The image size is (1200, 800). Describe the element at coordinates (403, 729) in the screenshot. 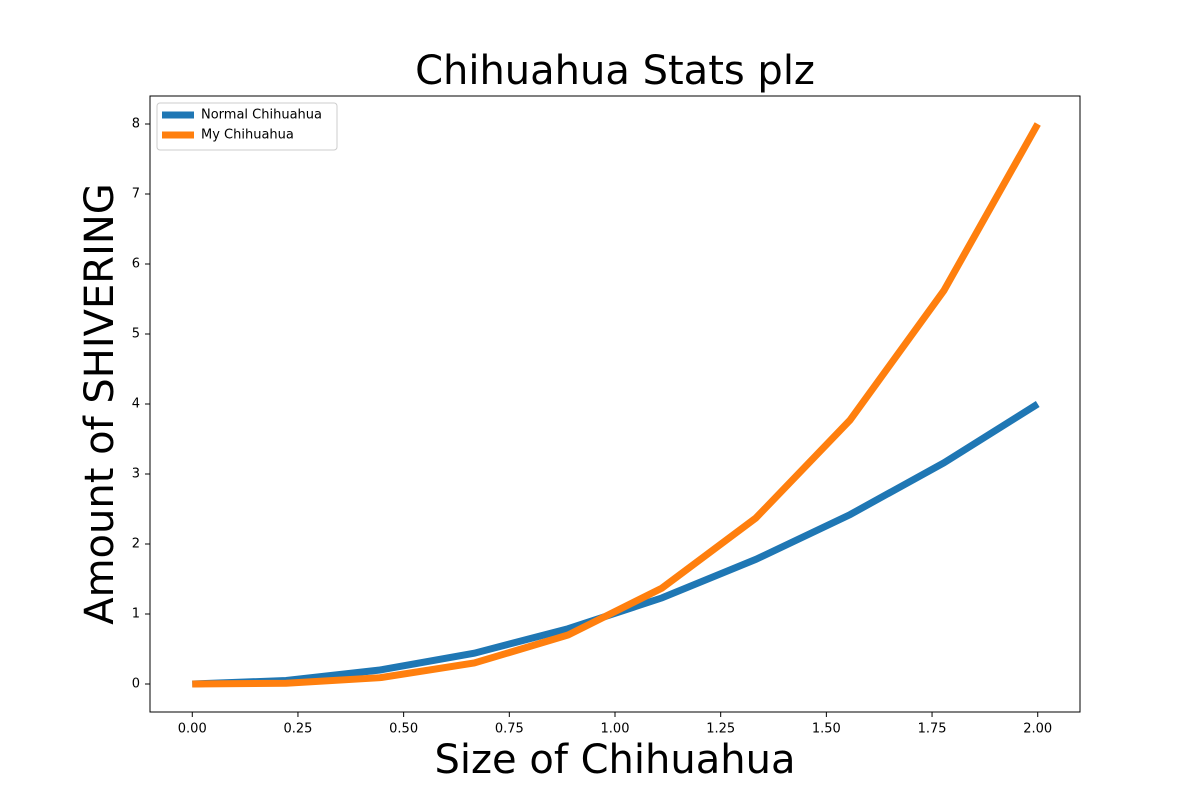

I see `x-tick-label: 0.50` at that location.